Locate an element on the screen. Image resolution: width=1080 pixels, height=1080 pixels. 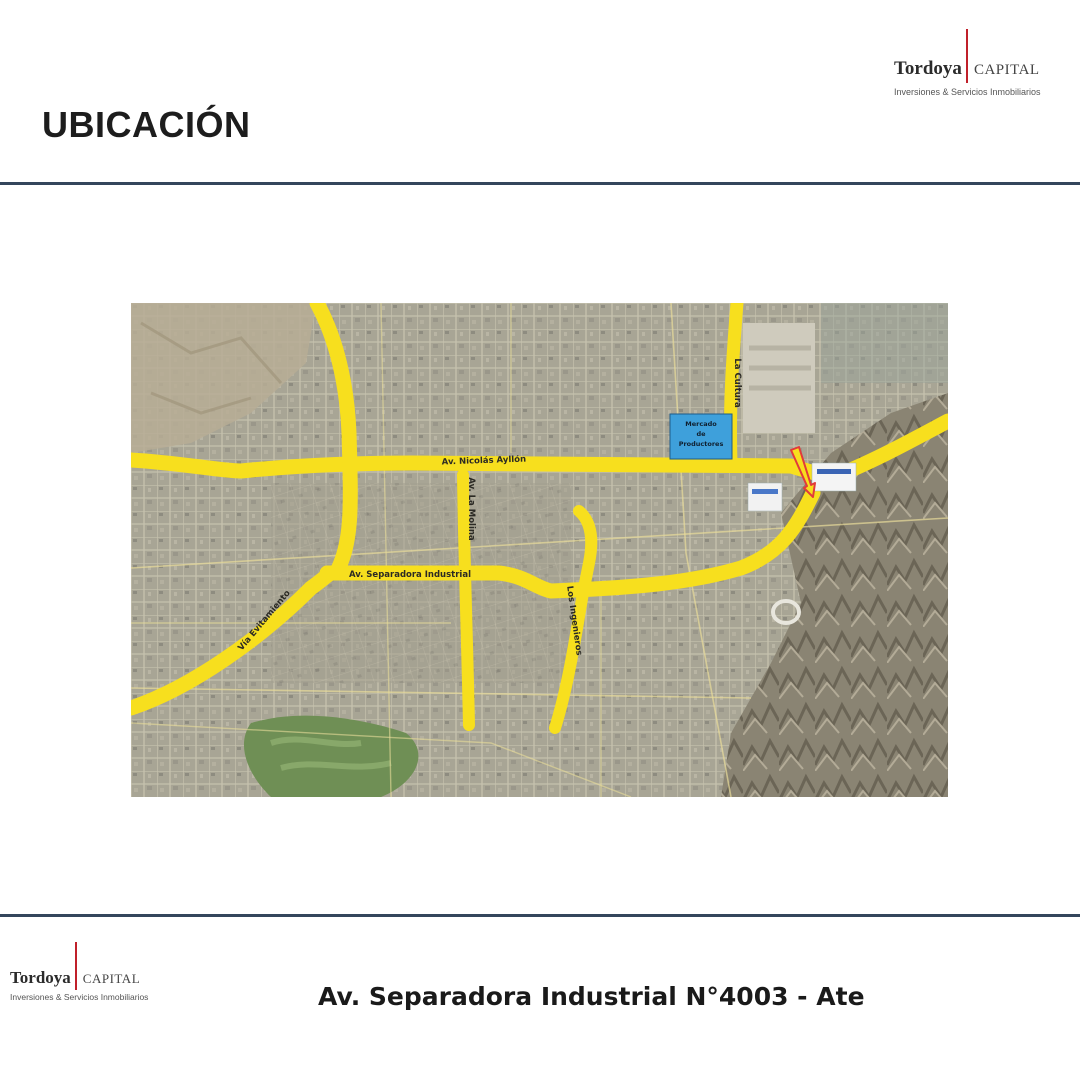
road-nicolas-ayllon is located at coordinates (539, 449).